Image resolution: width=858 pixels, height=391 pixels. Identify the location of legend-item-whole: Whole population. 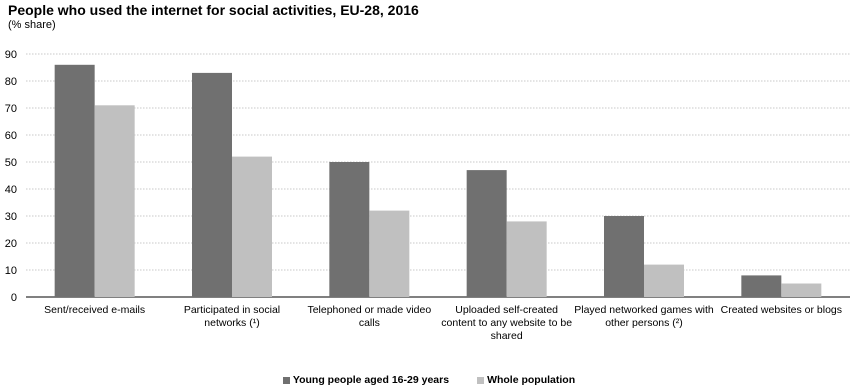
(526, 380).